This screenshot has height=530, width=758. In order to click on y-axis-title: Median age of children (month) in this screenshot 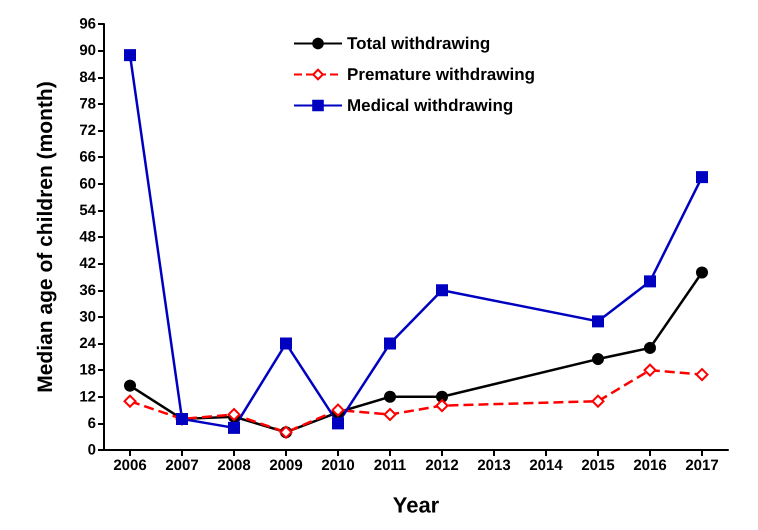, I will do `click(45, 237)`.